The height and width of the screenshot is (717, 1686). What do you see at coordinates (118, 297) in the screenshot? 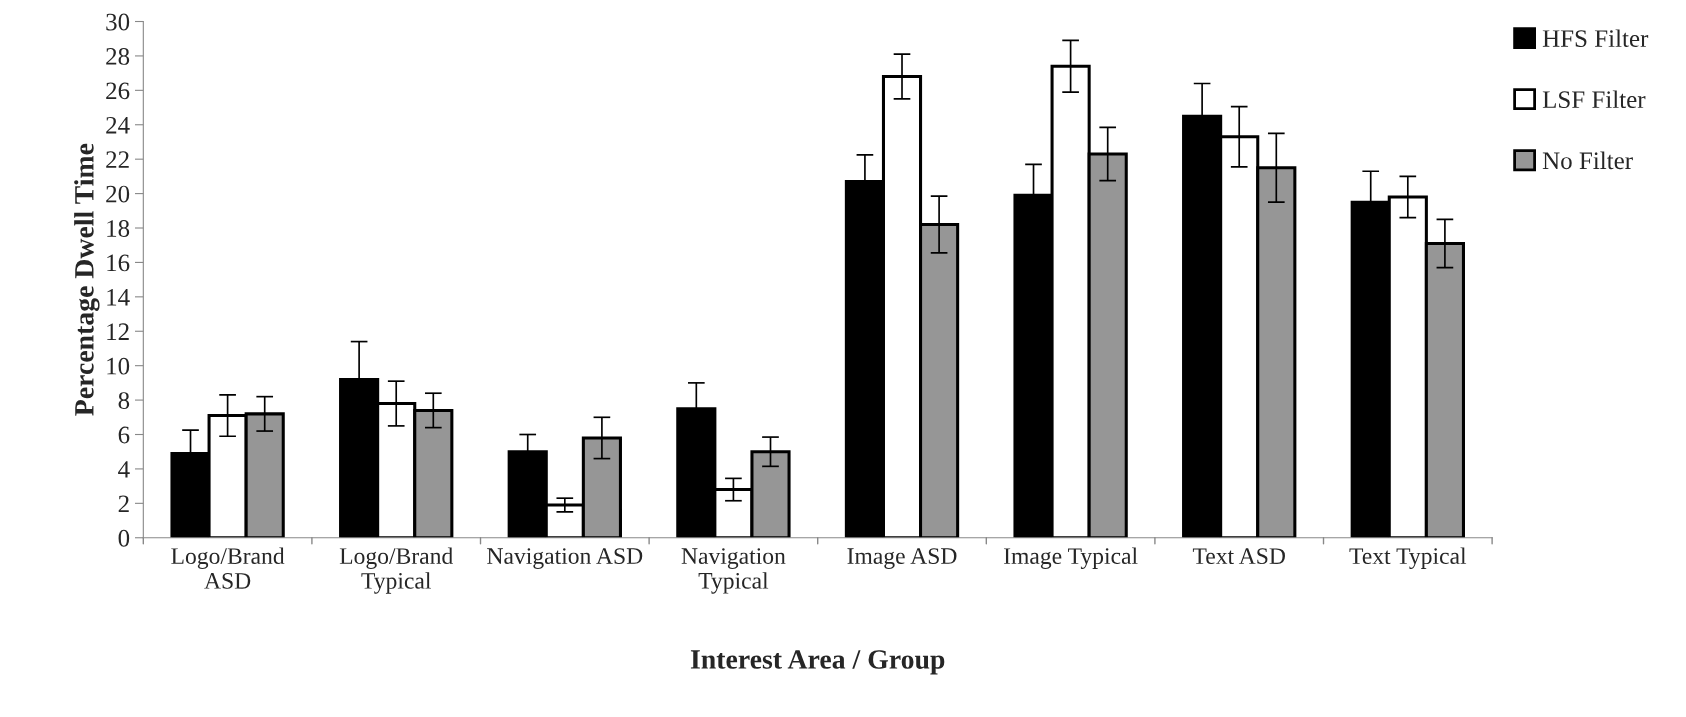
I see `y-tick-label: 14` at bounding box center [118, 297].